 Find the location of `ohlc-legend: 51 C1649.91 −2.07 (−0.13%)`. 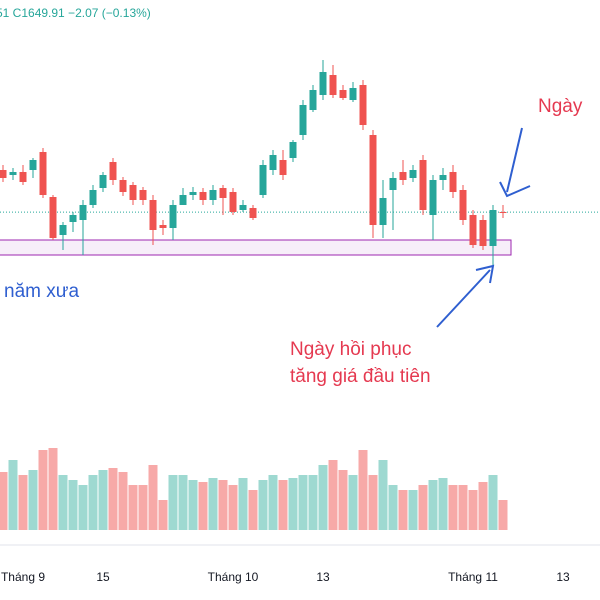

ohlc-legend: 51 C1649.91 −2.07 (−0.13%) is located at coordinates (75, 13).